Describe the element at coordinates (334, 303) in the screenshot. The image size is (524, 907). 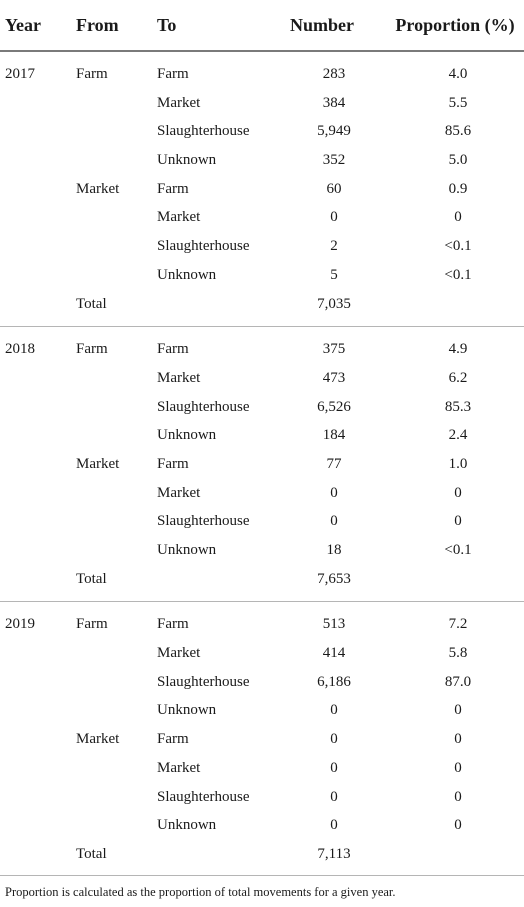
I see `total-value: 7,035` at that location.